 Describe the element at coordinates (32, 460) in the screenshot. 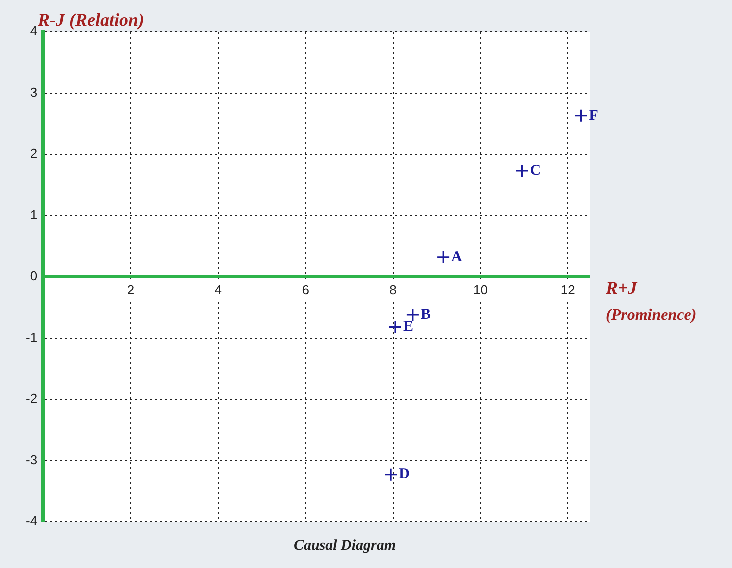

I see `y-tick-label: -3` at that location.